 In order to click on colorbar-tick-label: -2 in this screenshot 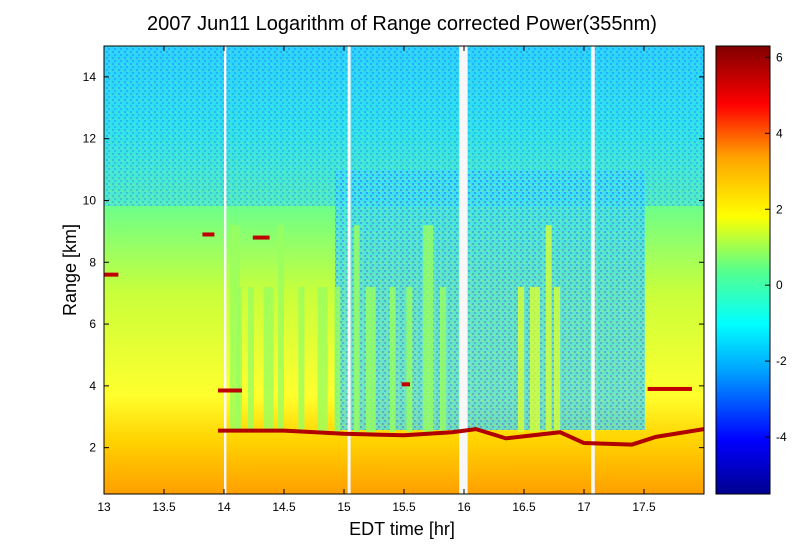, I will do `click(781, 361)`.